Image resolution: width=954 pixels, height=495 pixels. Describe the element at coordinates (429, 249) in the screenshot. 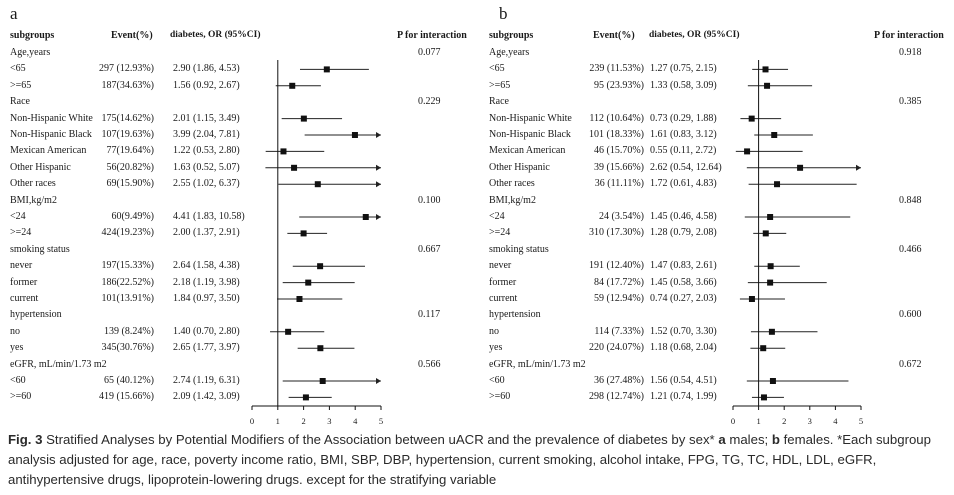

I see `p-interaction-value: 0.667` at that location.